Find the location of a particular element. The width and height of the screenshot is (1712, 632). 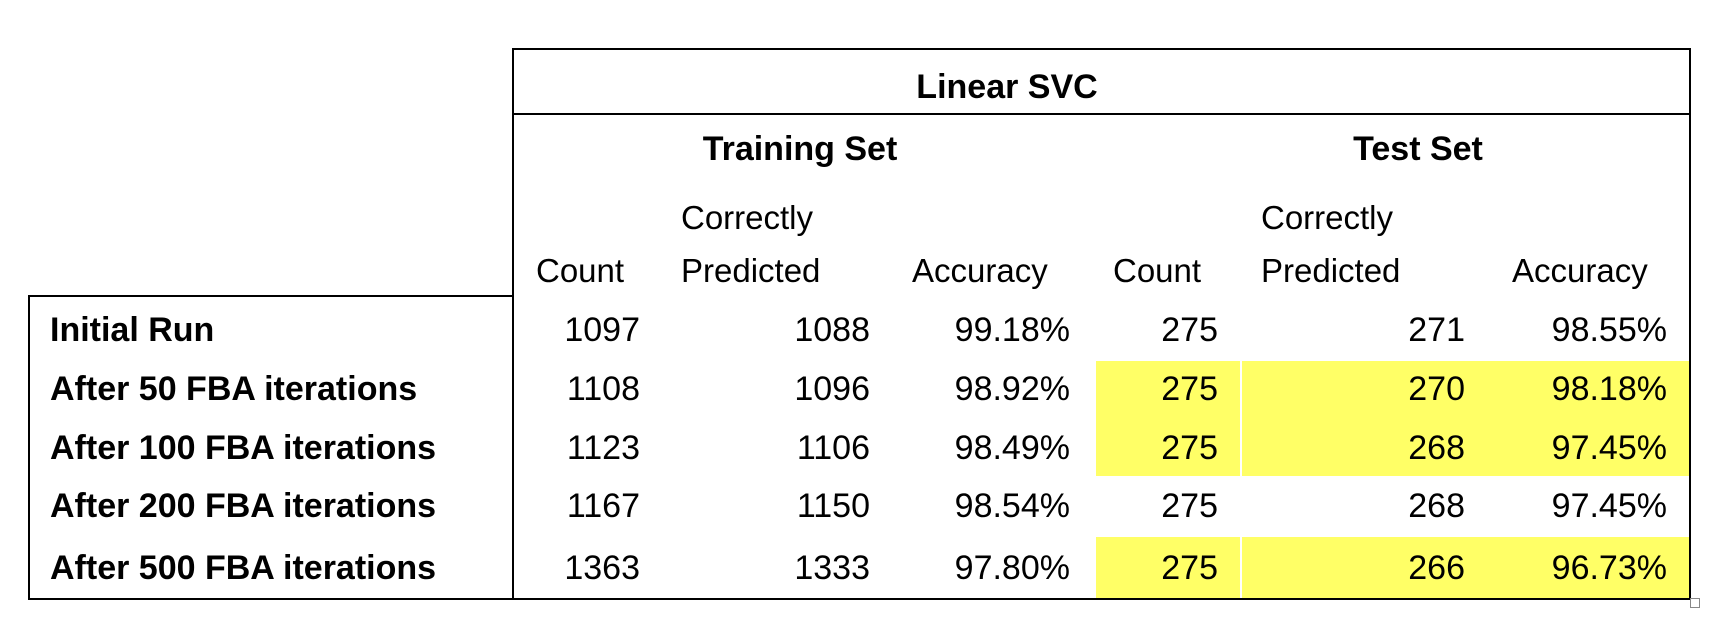

row-label: After 100 FBA iterations is located at coordinates (243, 448).